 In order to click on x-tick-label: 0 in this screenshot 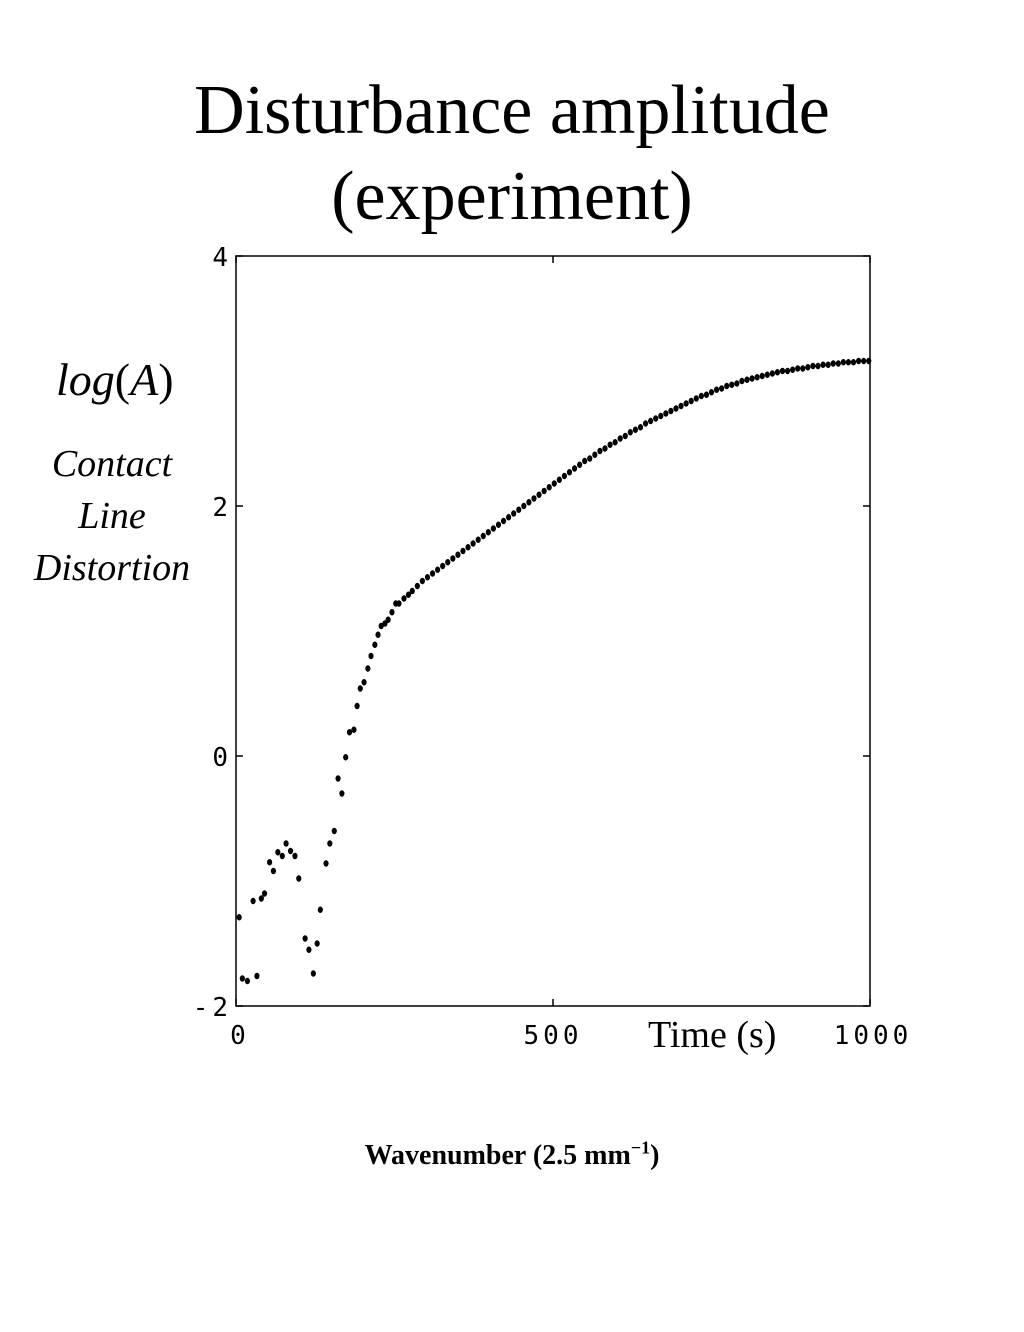, I will do `click(240, 1036)`.